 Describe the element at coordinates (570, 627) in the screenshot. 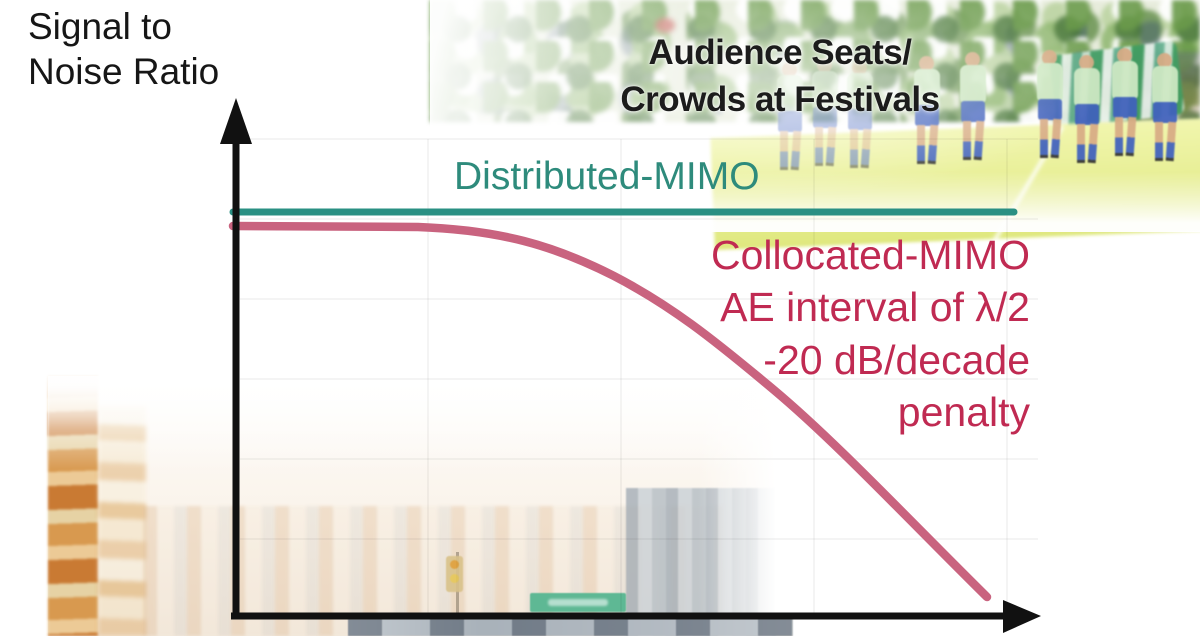

I see `street-below-axis` at that location.